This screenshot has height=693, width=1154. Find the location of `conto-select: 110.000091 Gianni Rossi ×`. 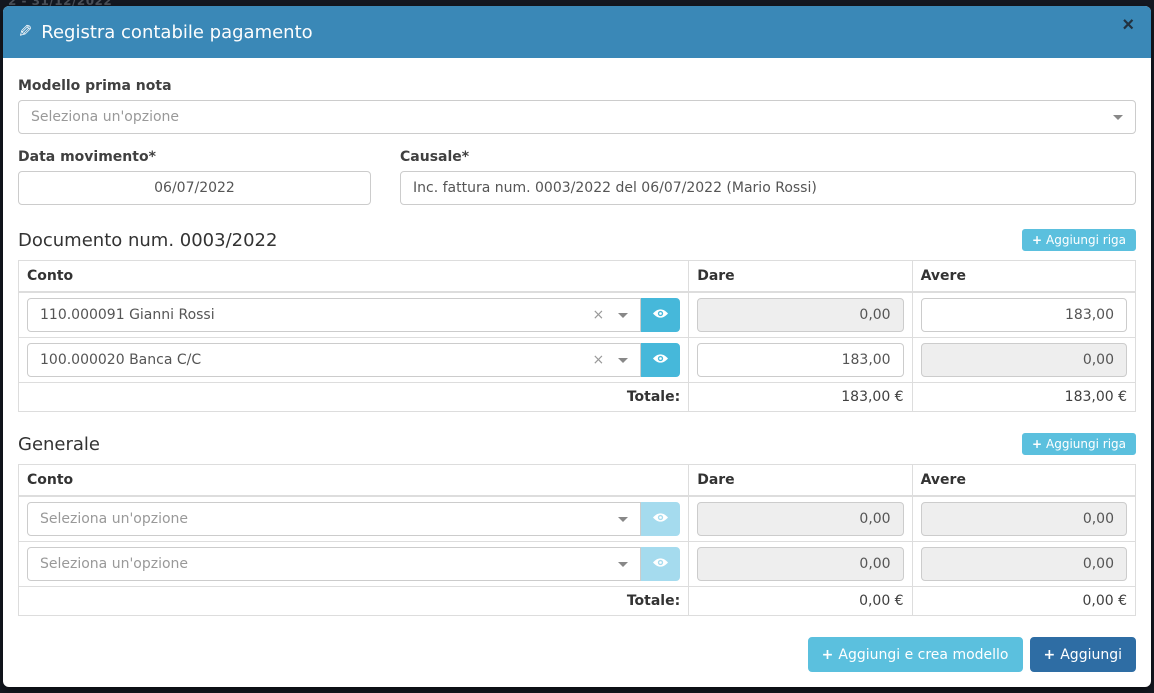

conto-select: 110.000091 Gianni Rossi × is located at coordinates (334, 315).